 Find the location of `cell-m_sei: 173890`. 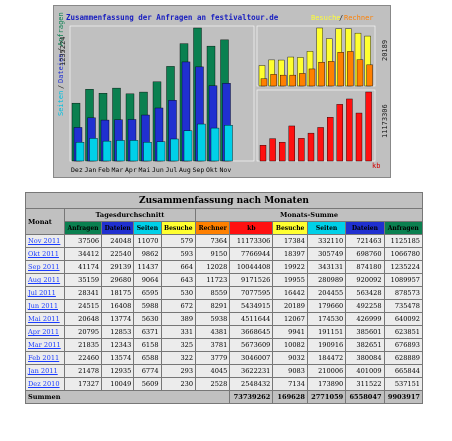

cell-m_sei: 173890 is located at coordinates (326, 384).